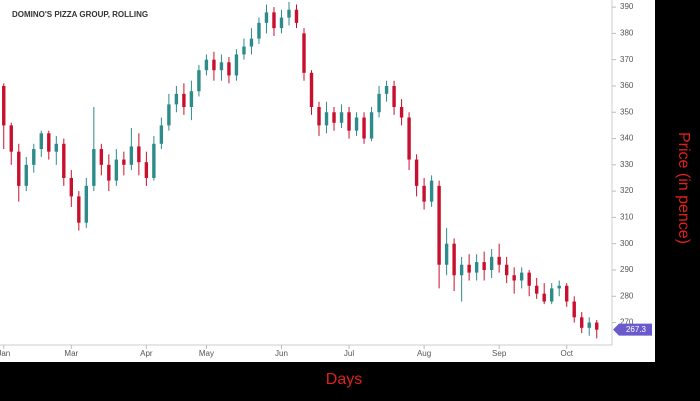  What do you see at coordinates (499, 353) in the screenshot?
I see `x-tick-label: Sep` at bounding box center [499, 353].